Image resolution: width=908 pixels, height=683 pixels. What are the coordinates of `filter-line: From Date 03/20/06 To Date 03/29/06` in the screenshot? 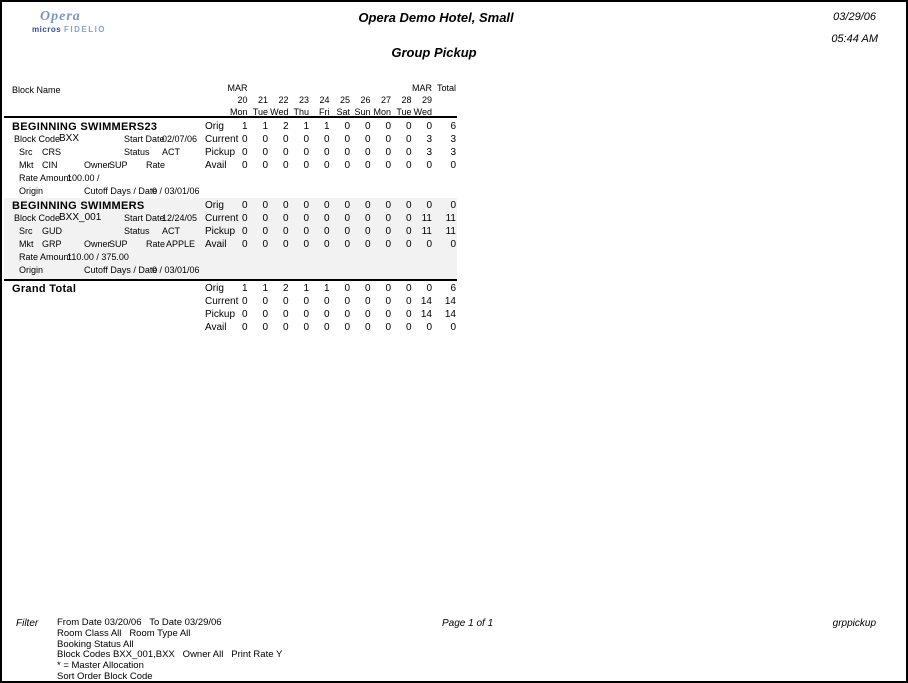 It's located at (139, 622).